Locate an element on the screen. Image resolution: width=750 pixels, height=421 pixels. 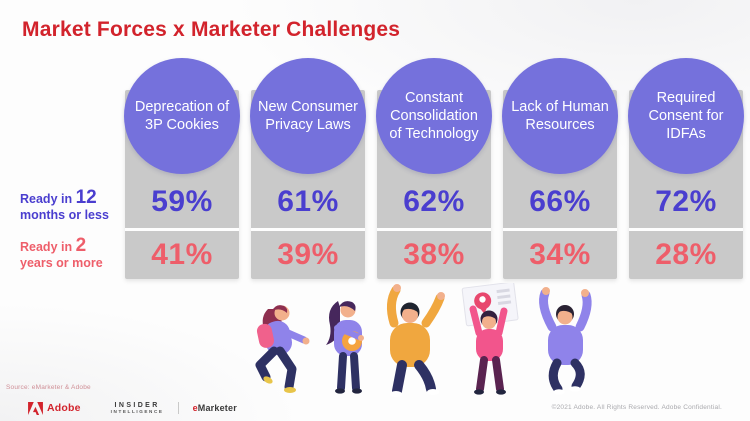
emarketer-logo: eMarketer is located at coordinates (215, 408).